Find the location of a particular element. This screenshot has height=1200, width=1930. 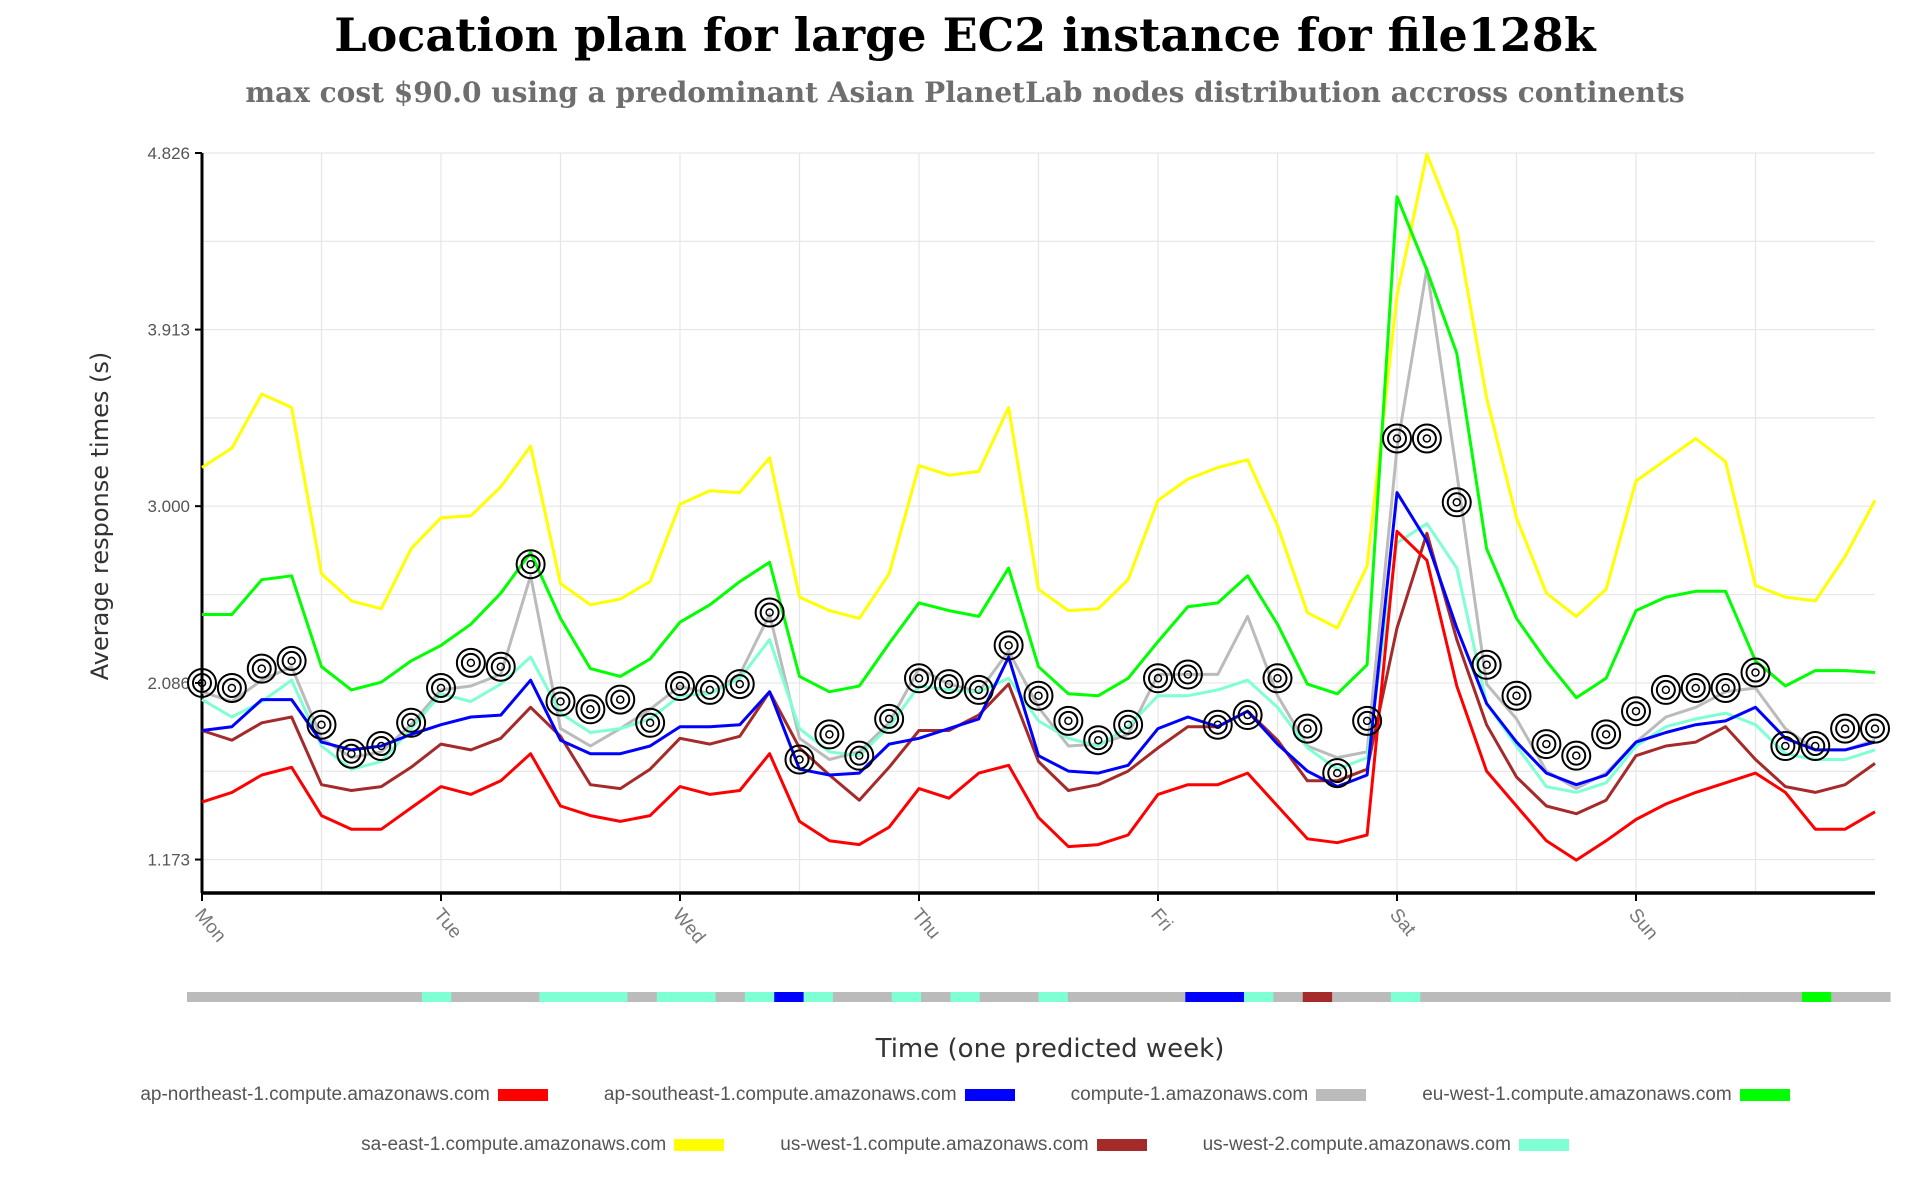

legend-label: ap-southeast-1.compute.amazonaws.com is located at coordinates (780, 1094).